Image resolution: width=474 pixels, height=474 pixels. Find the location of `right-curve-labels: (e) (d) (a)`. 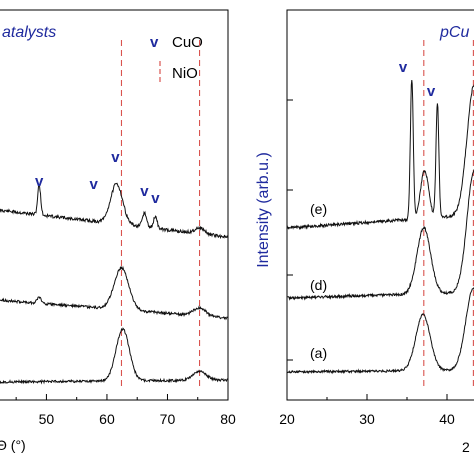

right-curve-labels: (e) (d) (a) is located at coordinates (318, 281).